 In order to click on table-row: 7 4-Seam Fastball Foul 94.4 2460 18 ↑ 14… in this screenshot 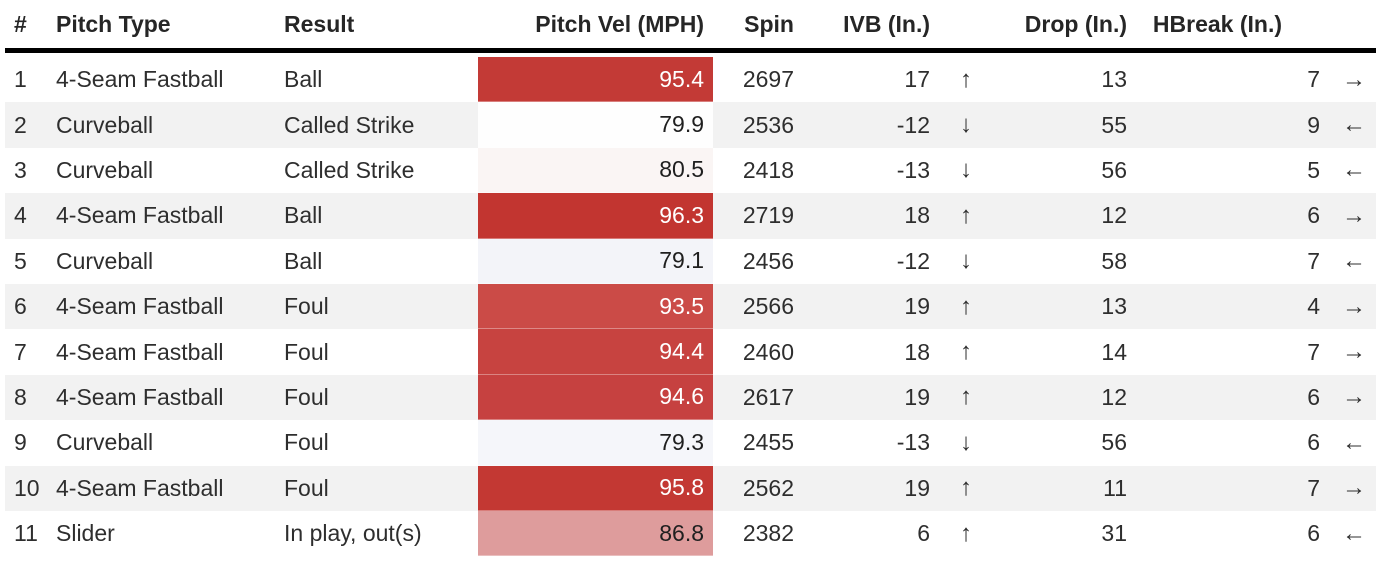, I will do `click(688, 352)`.